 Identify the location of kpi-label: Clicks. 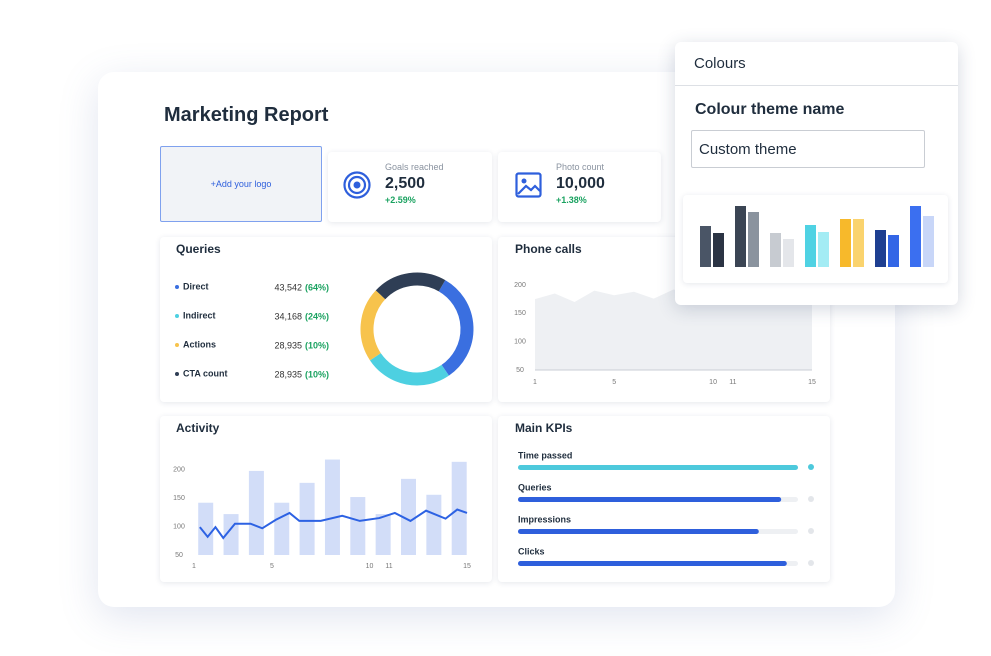
(531, 551).